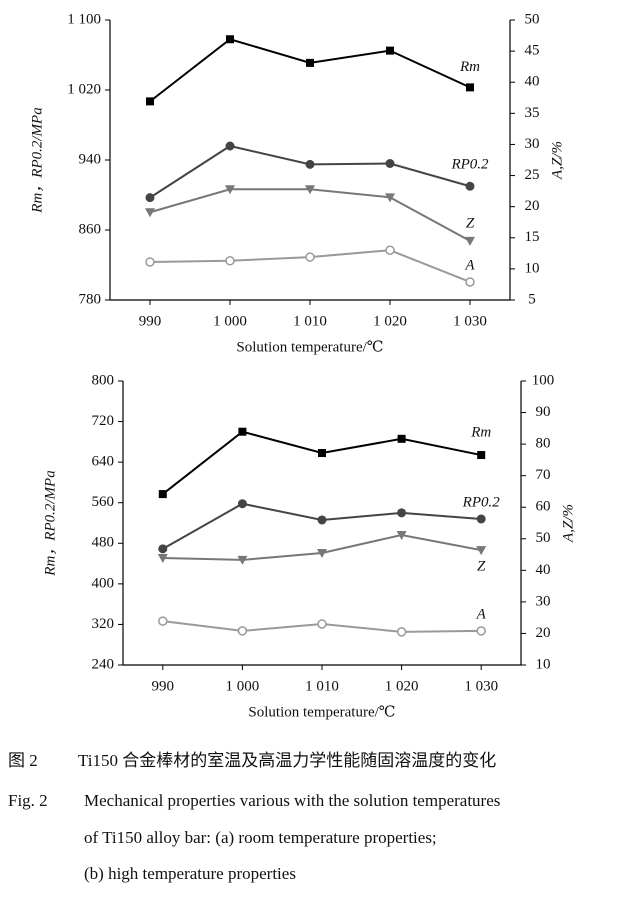 The width and height of the screenshot is (642, 897). What do you see at coordinates (90, 159) in the screenshot?
I see `y-tick-label: 940` at bounding box center [90, 159].